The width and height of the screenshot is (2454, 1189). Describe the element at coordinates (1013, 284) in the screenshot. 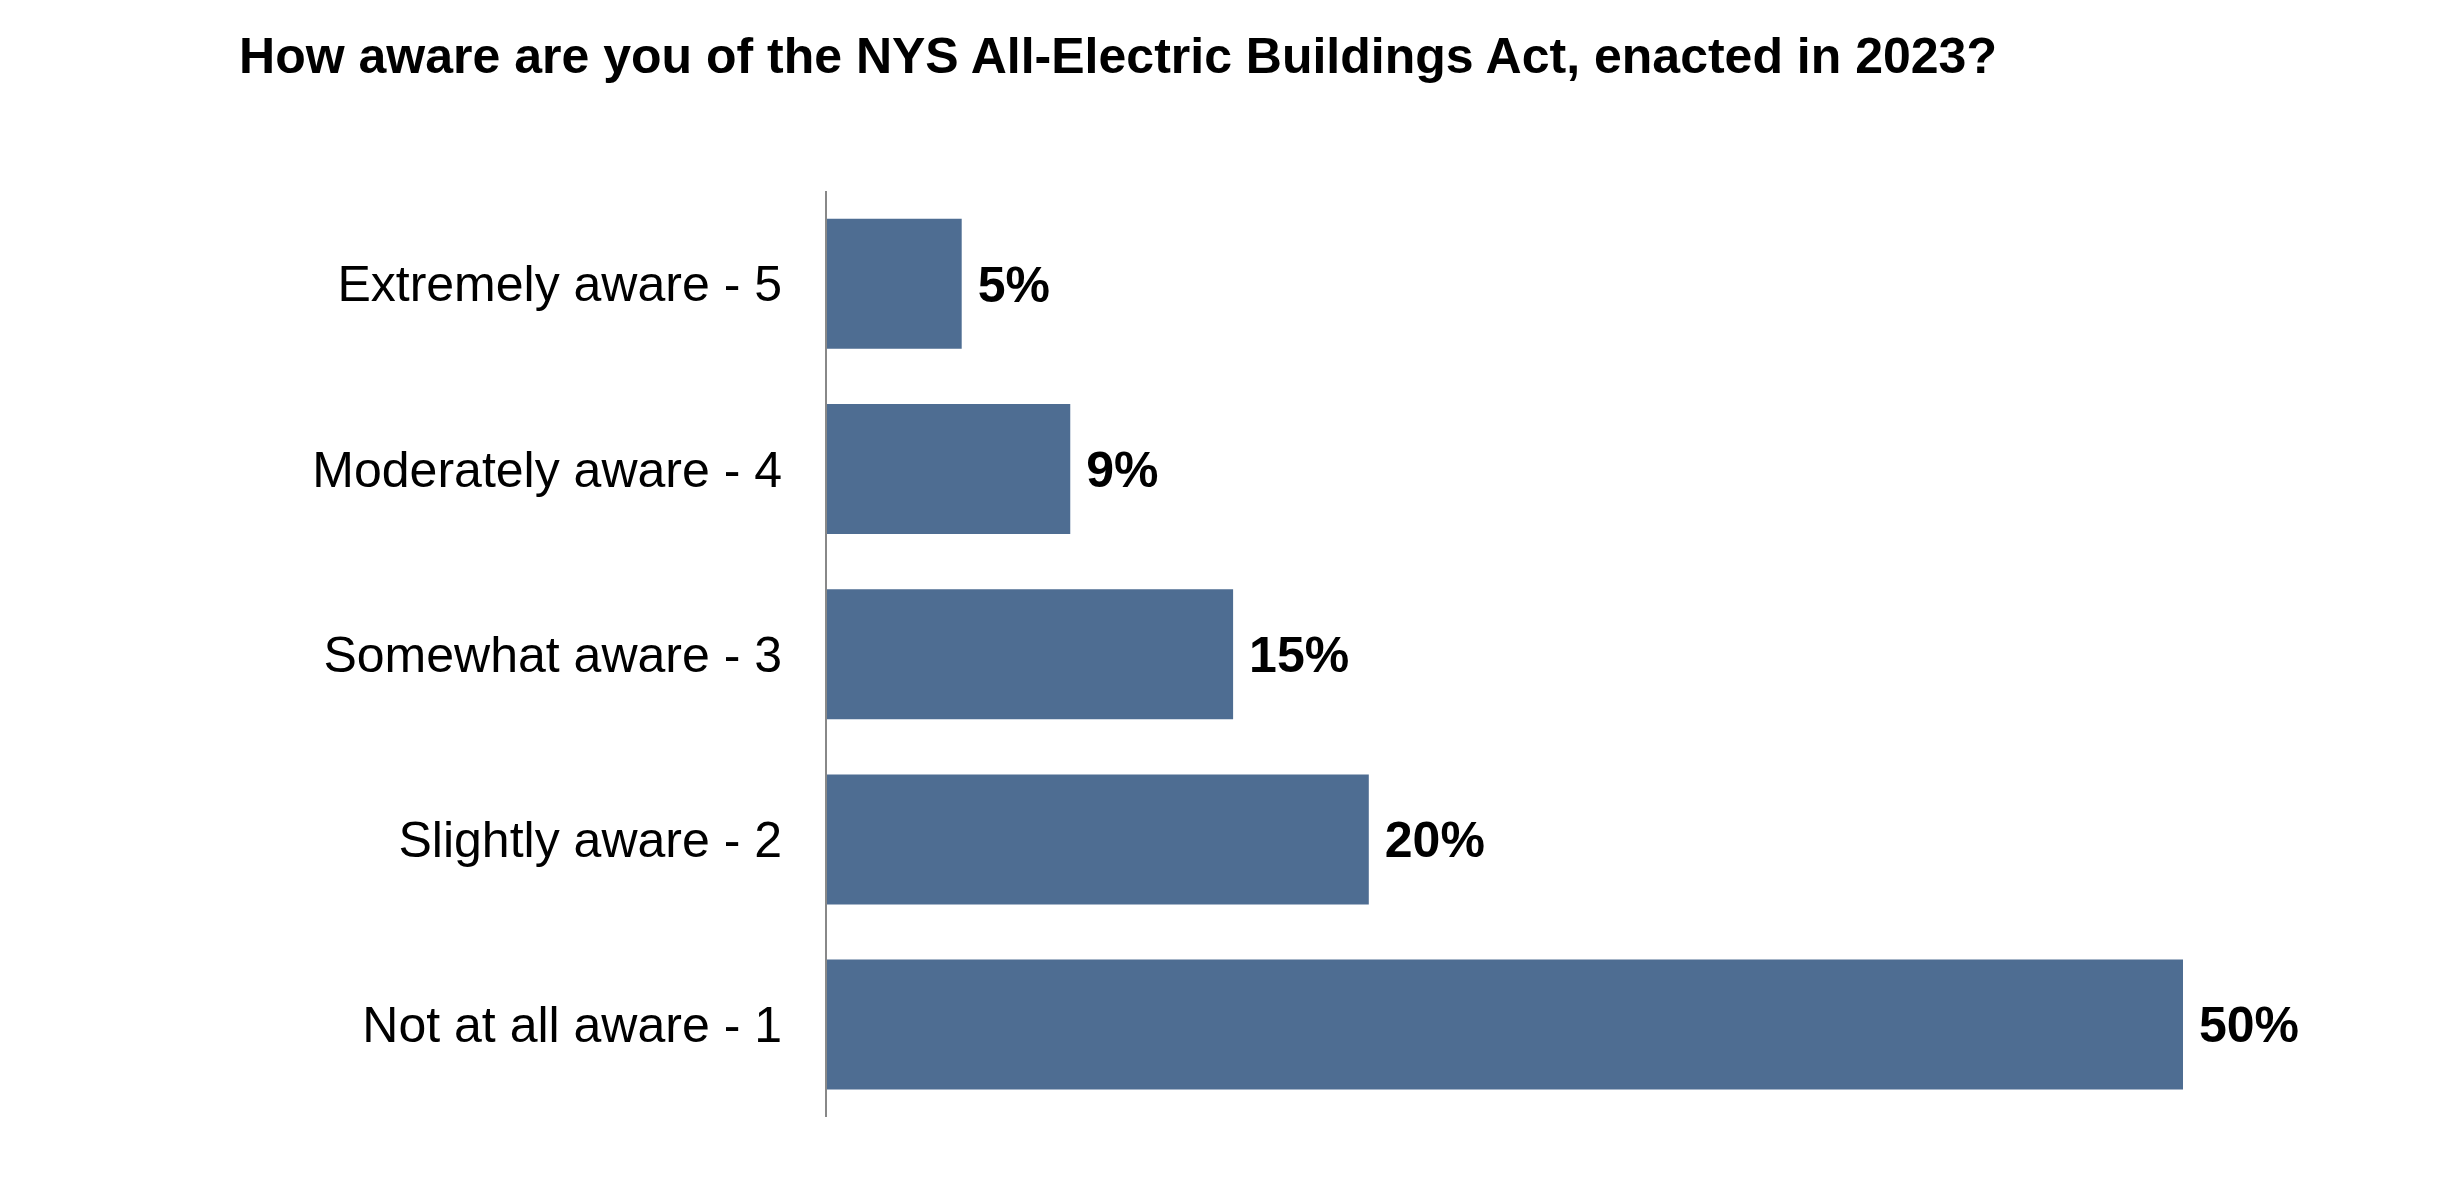

I see `data-label: 5%` at that location.